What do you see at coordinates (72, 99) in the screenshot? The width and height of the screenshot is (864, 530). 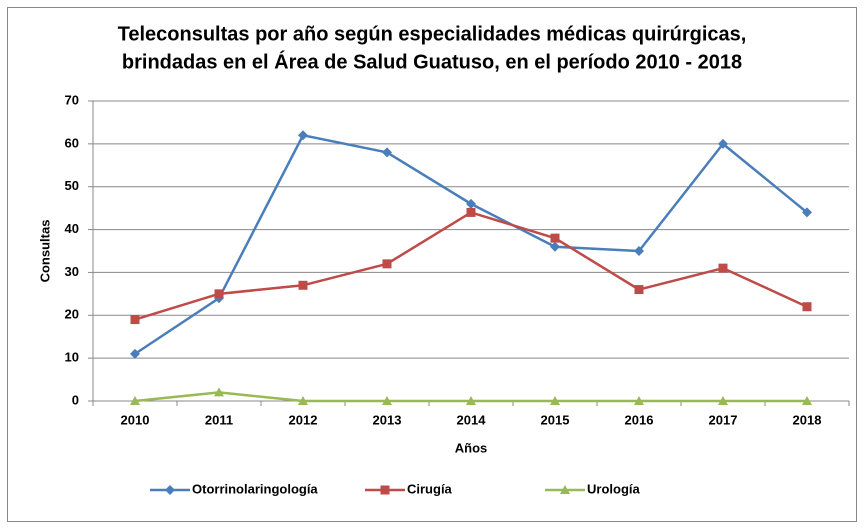 I see `y-tick-label: 70` at bounding box center [72, 99].